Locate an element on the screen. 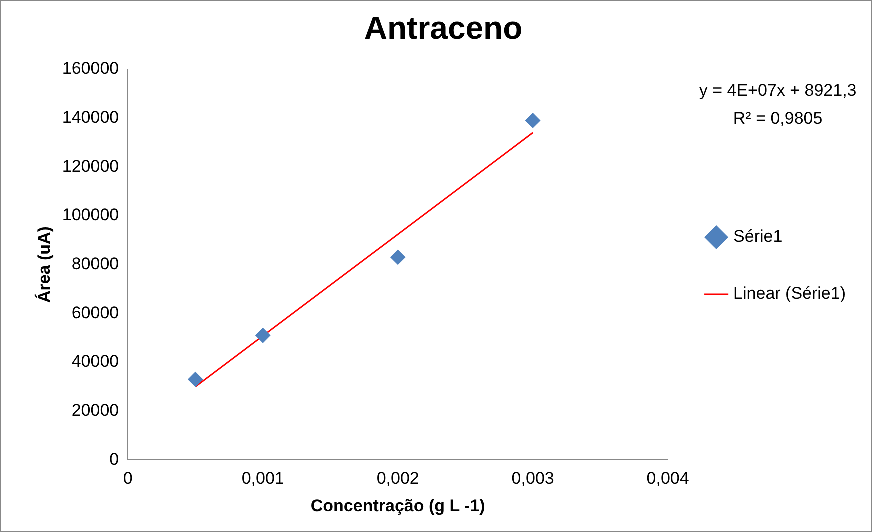 Image resolution: width=872 pixels, height=532 pixels. legend-label: Linear (Série1) is located at coordinates (790, 294).